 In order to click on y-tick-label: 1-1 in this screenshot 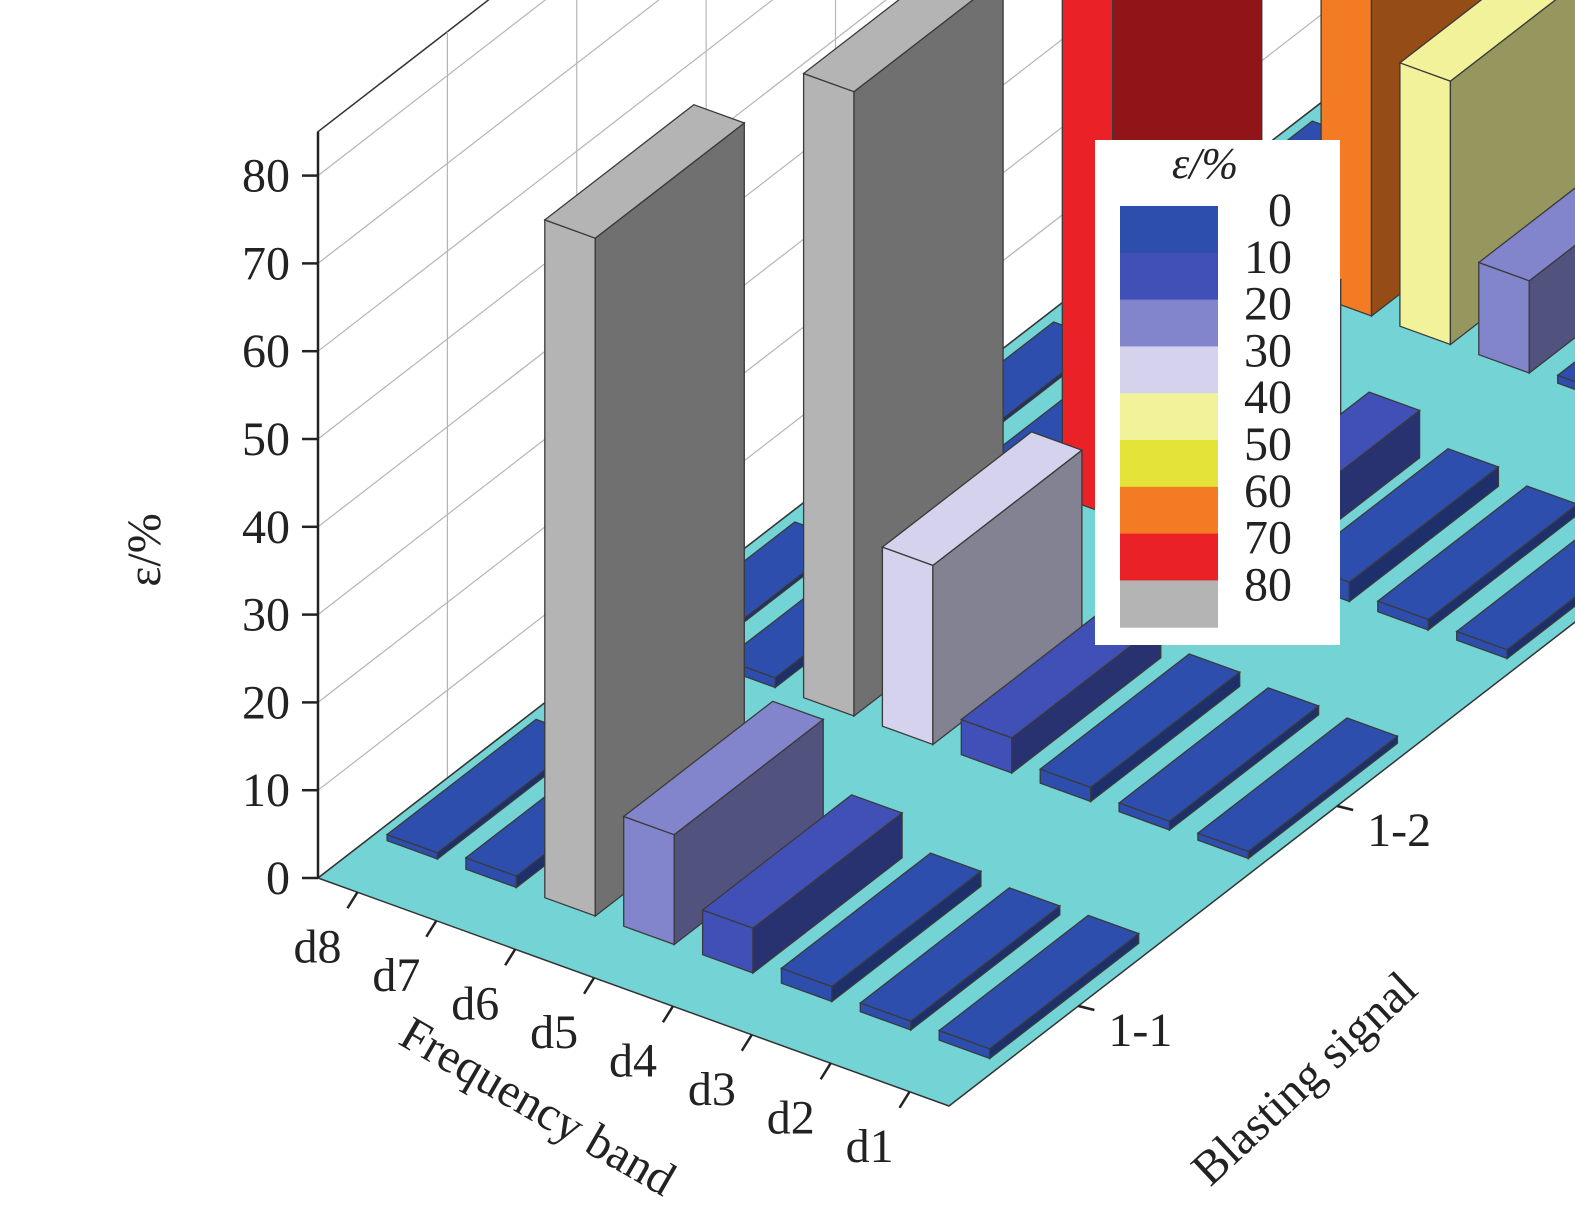, I will do `click(1140, 1030)`.